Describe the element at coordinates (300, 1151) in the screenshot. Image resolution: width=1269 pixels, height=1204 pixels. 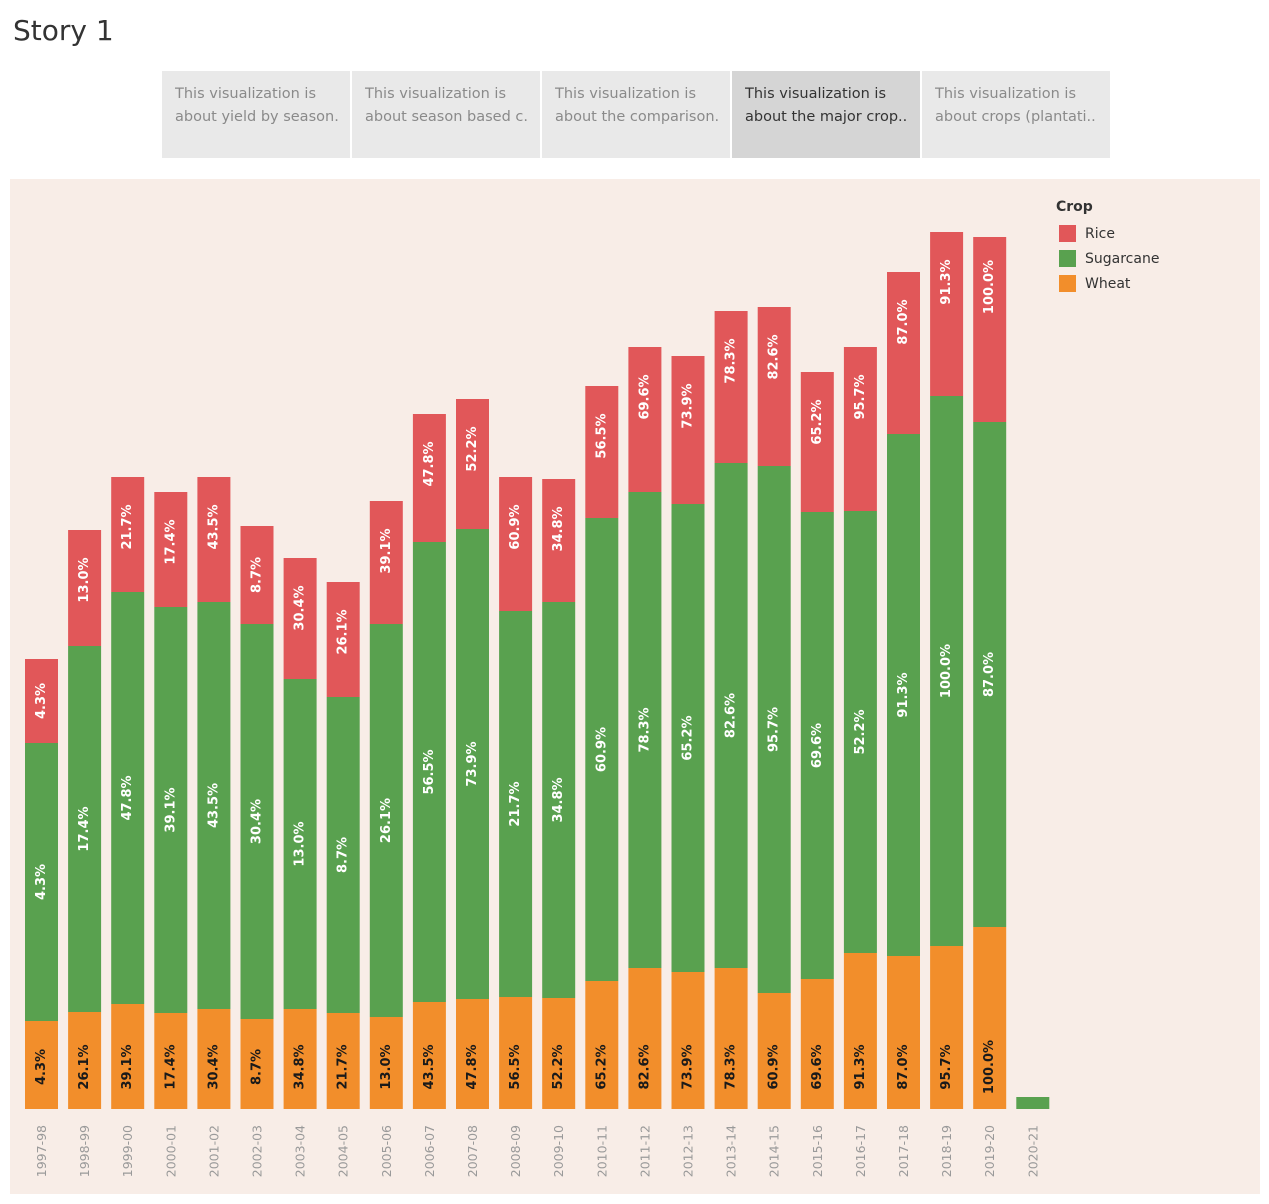
I see `x-tick-label: 2003-04` at that location.